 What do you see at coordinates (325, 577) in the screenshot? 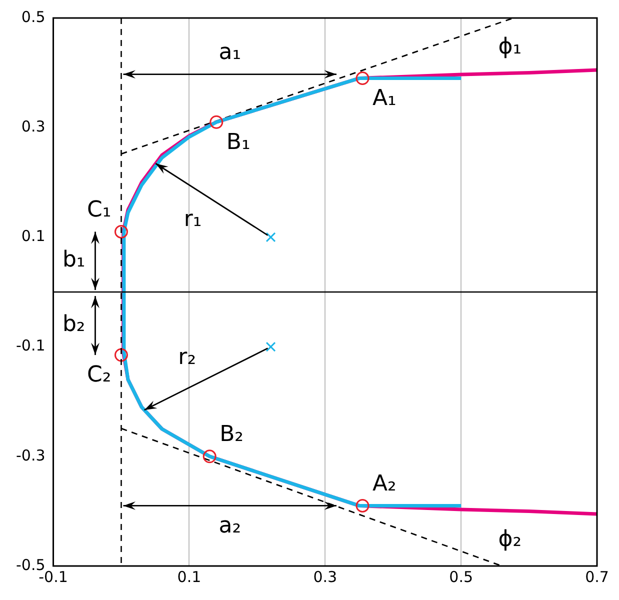
I see `x-tick-label: 0.3` at bounding box center [325, 577].